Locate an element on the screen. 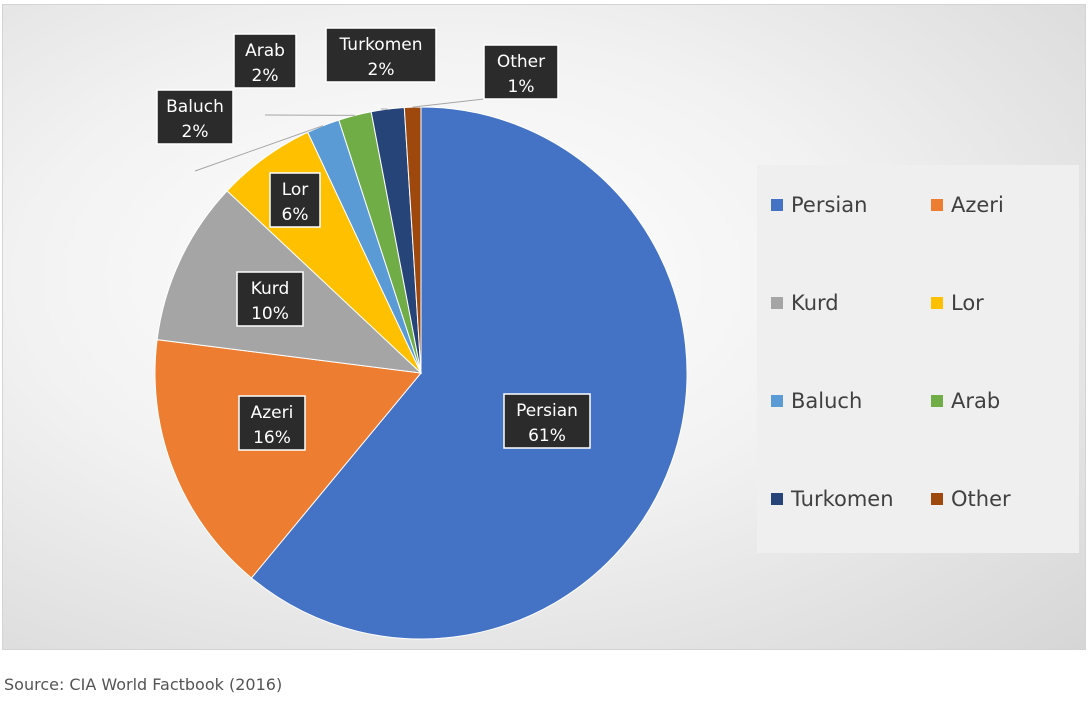  data-label-name: Turkomen is located at coordinates (381, 45).